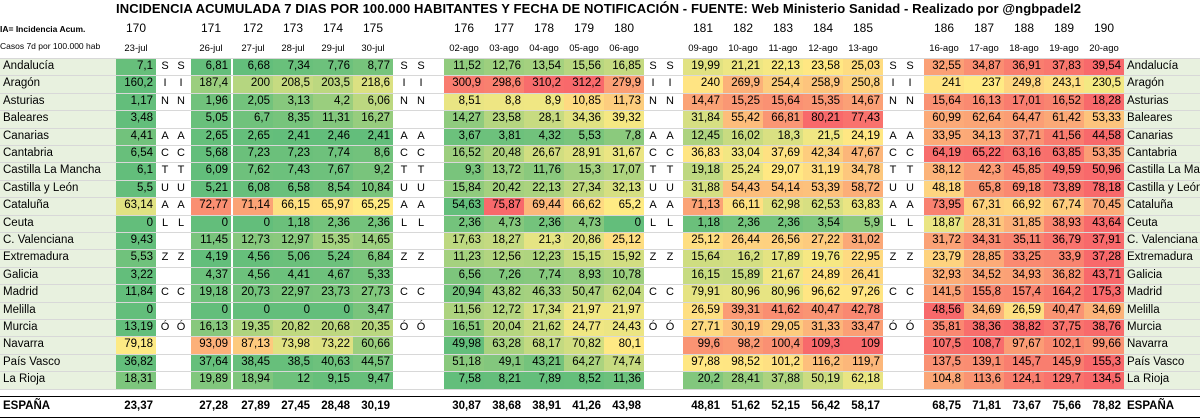 The height and width of the screenshot is (419, 1200). What do you see at coordinates (863, 136) in the screenshot?
I see `table-cell: 24,19` at bounding box center [863, 136].